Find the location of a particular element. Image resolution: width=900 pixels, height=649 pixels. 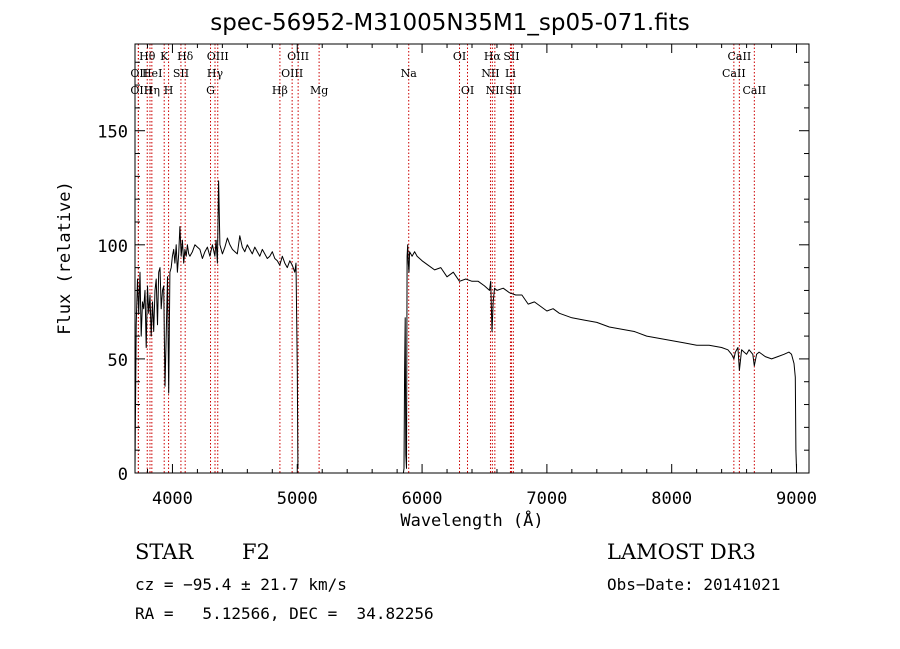

line-label: Li is located at coordinates (510, 73).